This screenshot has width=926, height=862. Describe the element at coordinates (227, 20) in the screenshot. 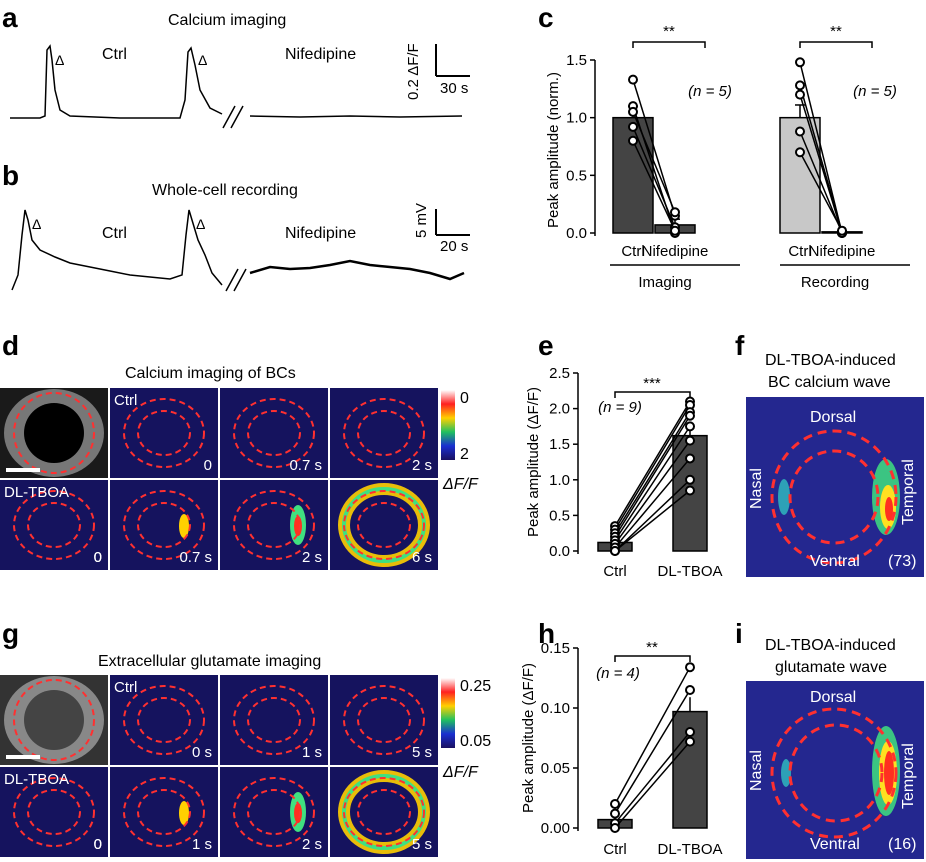

I see `panel-a-title: Calcium imaging` at that location.